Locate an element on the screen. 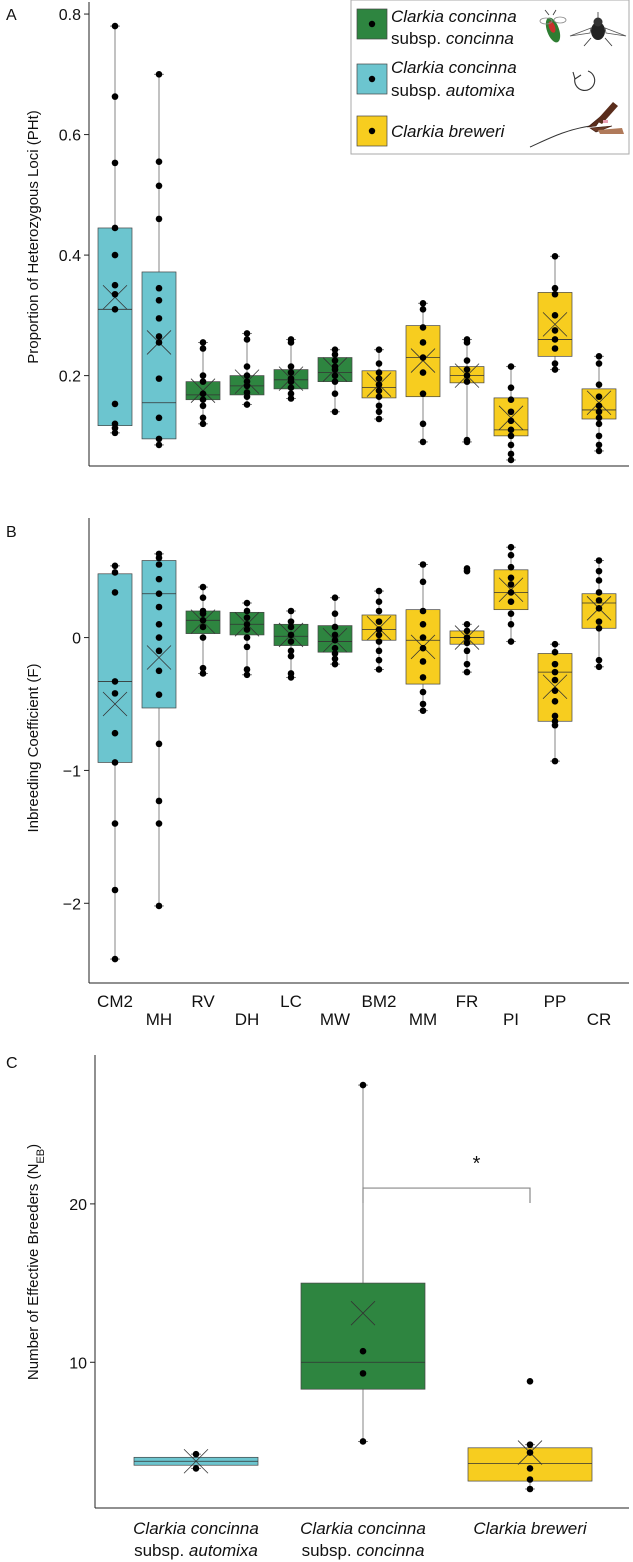  panel-a-y-axis-label: Proportion of Heterozygous Loci (PHt) is located at coordinates (33, 236).